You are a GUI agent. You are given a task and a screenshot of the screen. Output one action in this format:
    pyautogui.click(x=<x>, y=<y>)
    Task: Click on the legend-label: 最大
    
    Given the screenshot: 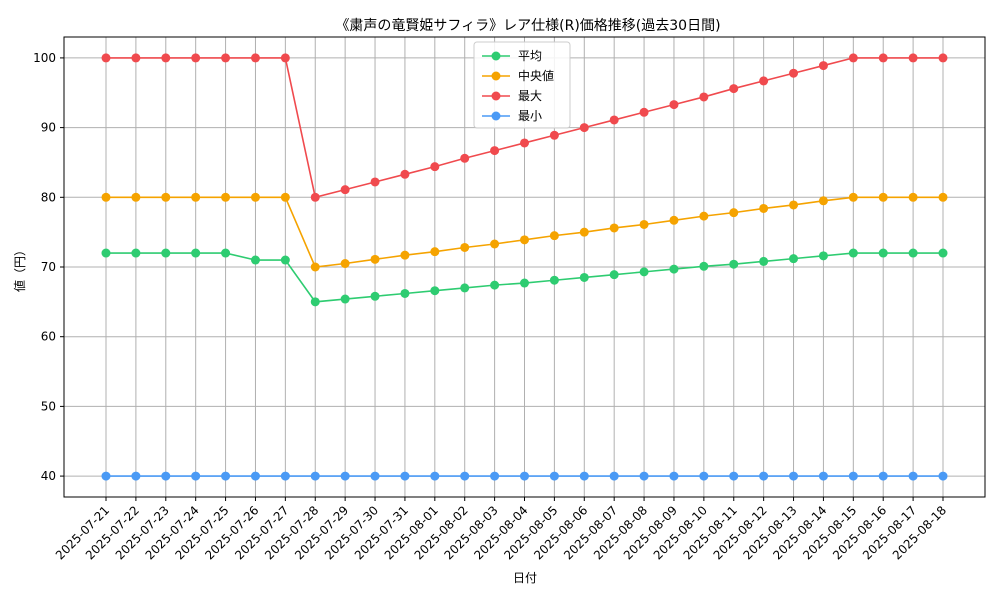 What is the action you would take?
    pyautogui.click(x=530, y=96)
    